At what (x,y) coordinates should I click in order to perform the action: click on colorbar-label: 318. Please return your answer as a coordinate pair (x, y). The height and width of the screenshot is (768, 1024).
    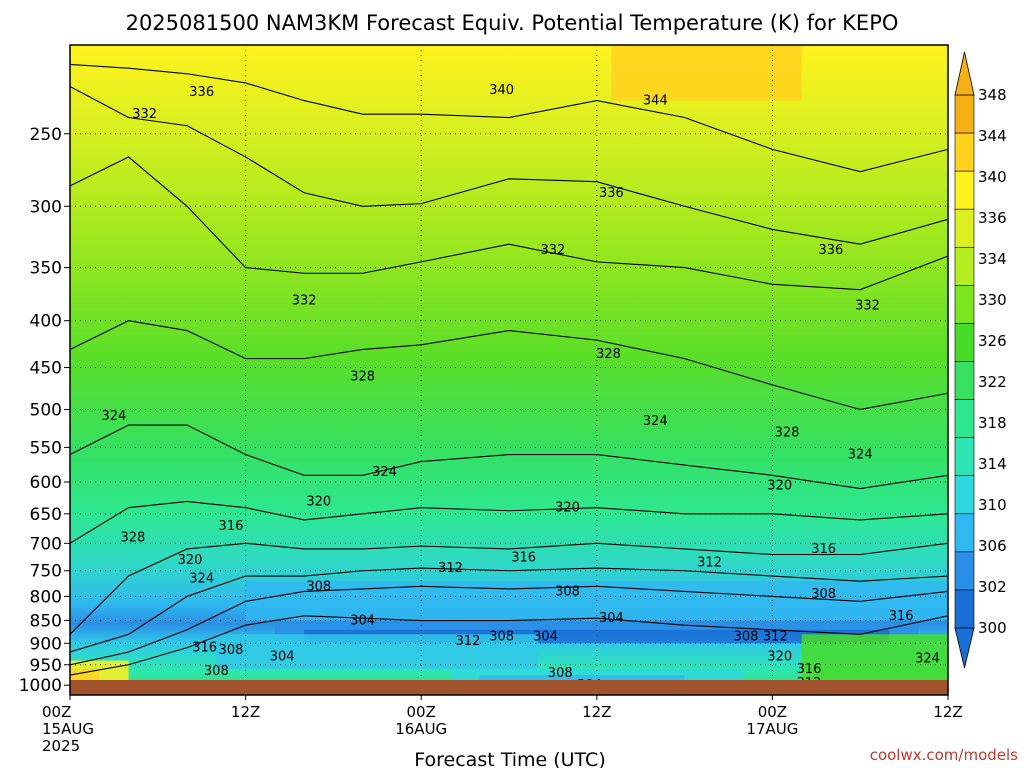
    Looking at the image, I should click on (992, 423).